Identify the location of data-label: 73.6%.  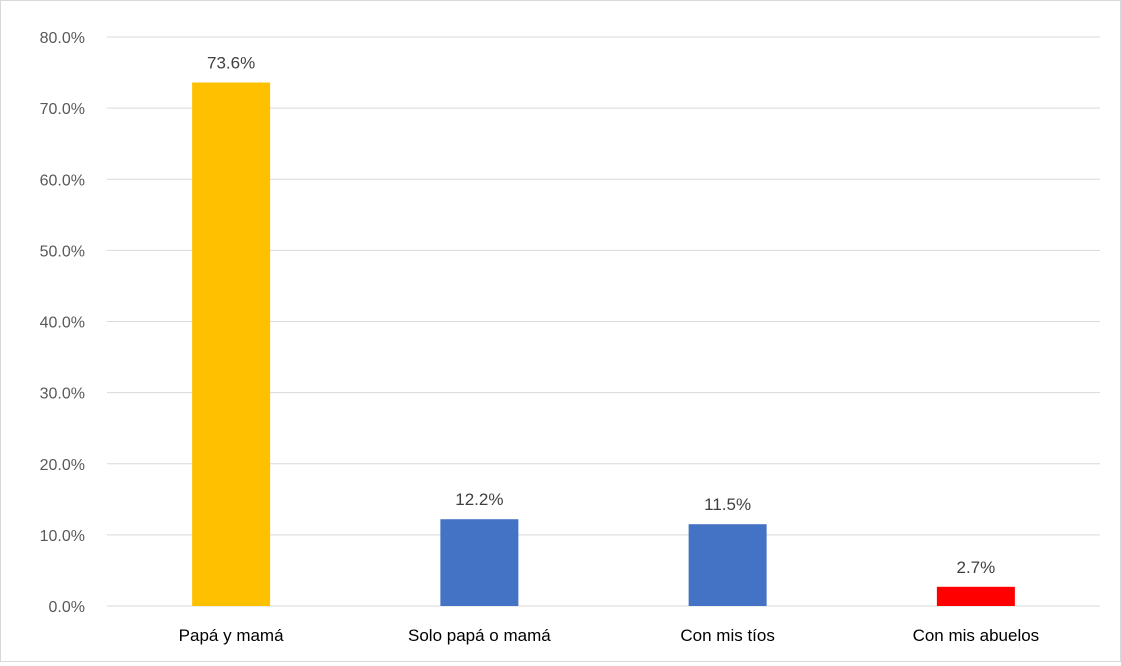
(231, 63).